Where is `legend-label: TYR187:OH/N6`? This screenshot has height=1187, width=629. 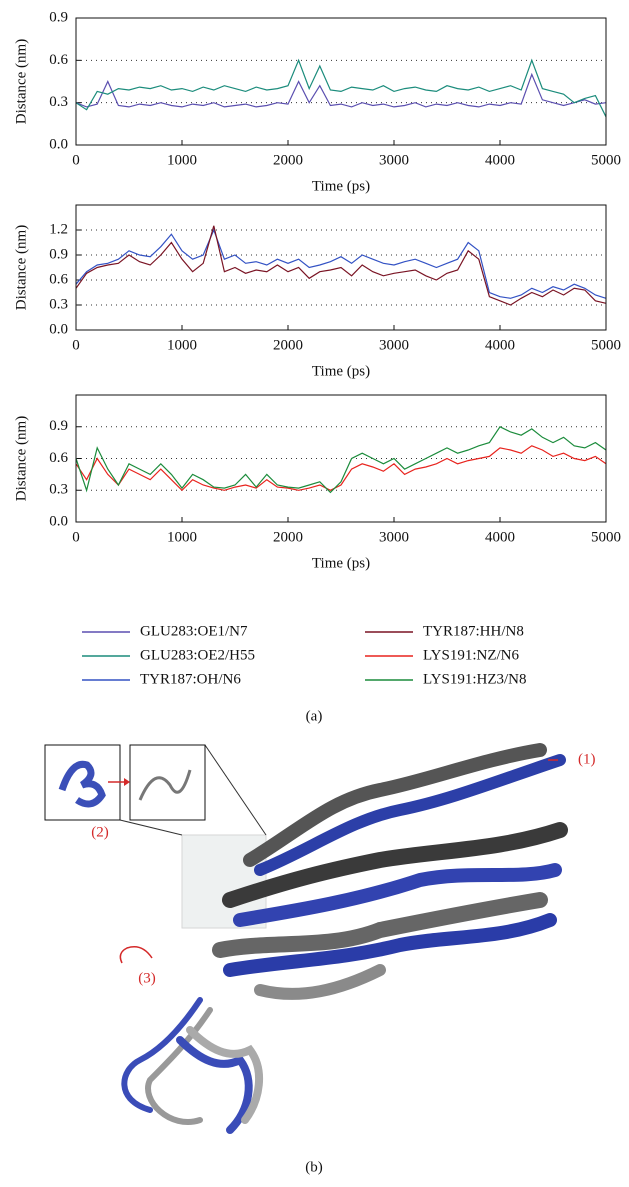
legend-label: TYR187:OH/N6 is located at coordinates (190, 679).